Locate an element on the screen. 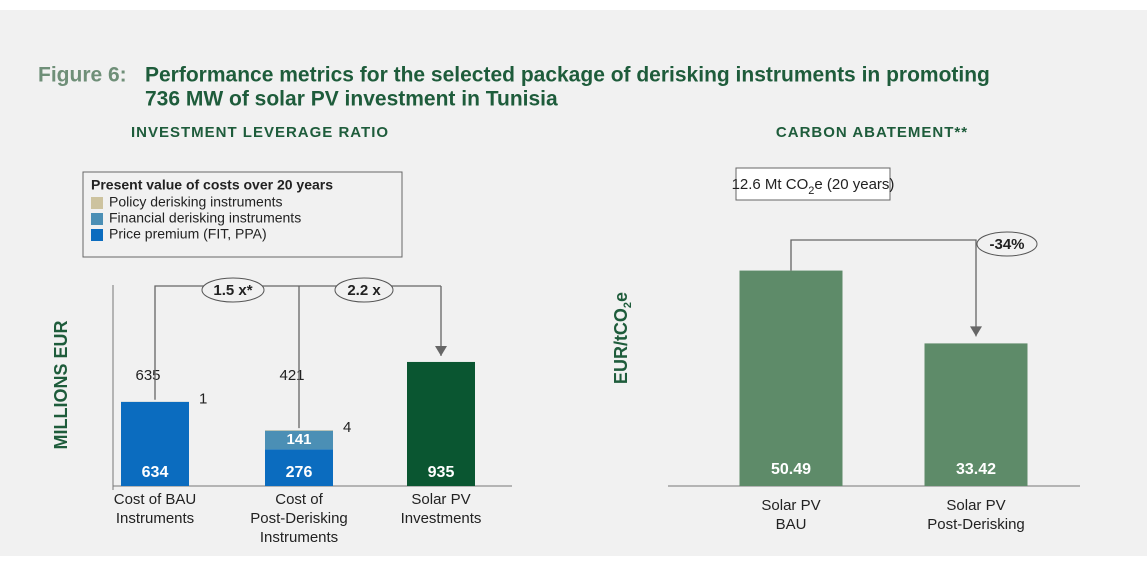 The height and width of the screenshot is (571, 1147). x-tick-label: Investments is located at coordinates (441, 518).